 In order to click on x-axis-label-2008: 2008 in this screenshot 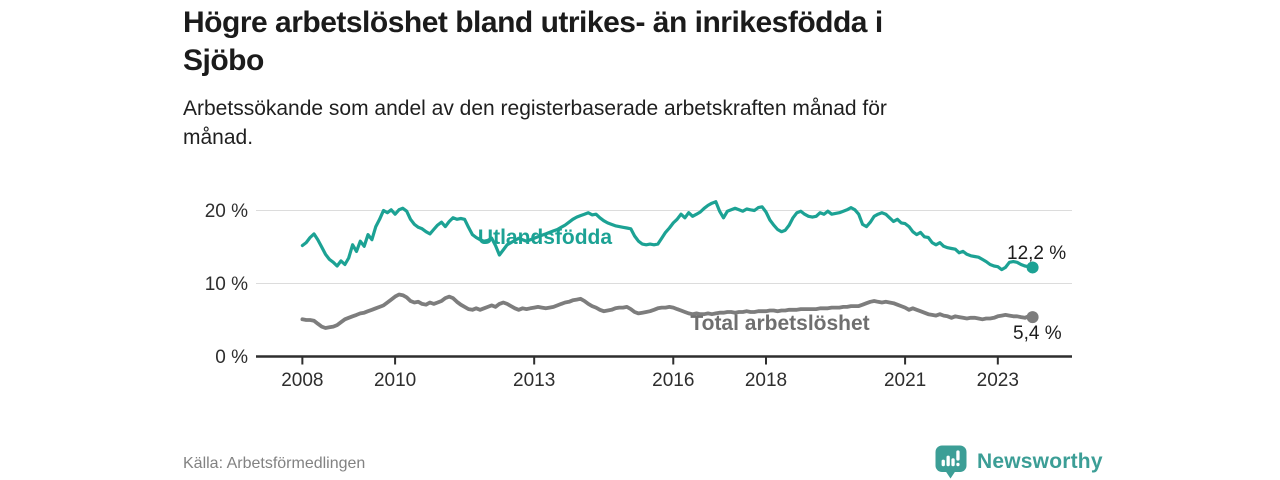, I will do `click(302, 380)`.